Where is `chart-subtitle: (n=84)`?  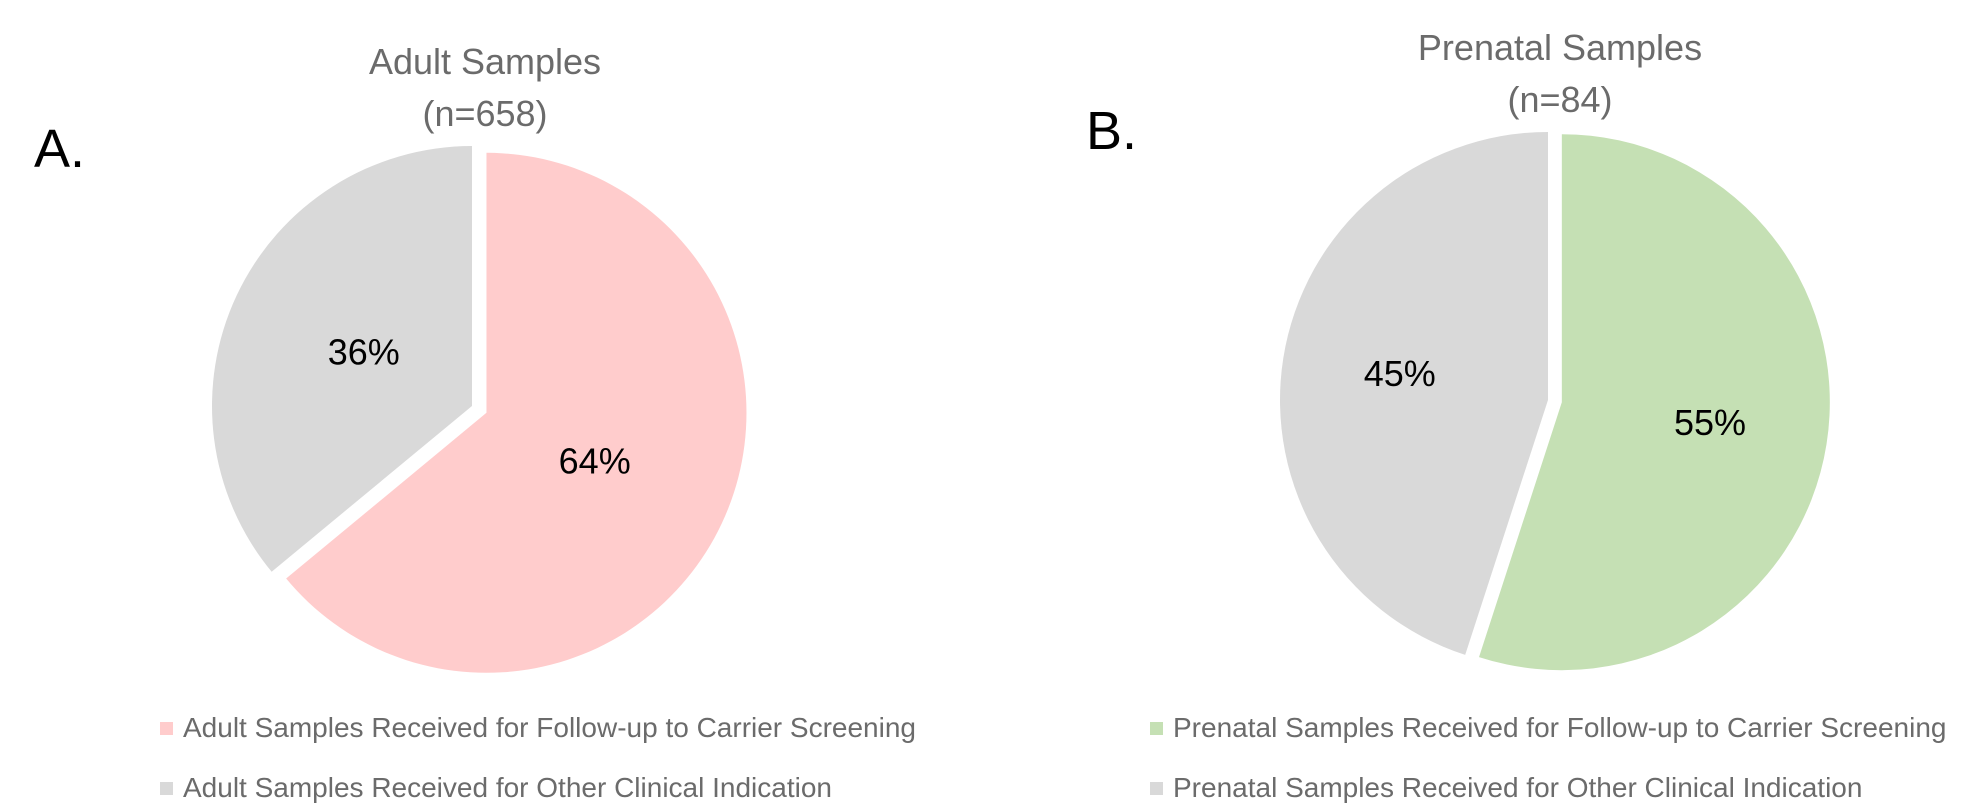 chart-subtitle: (n=84) is located at coordinates (1560, 99).